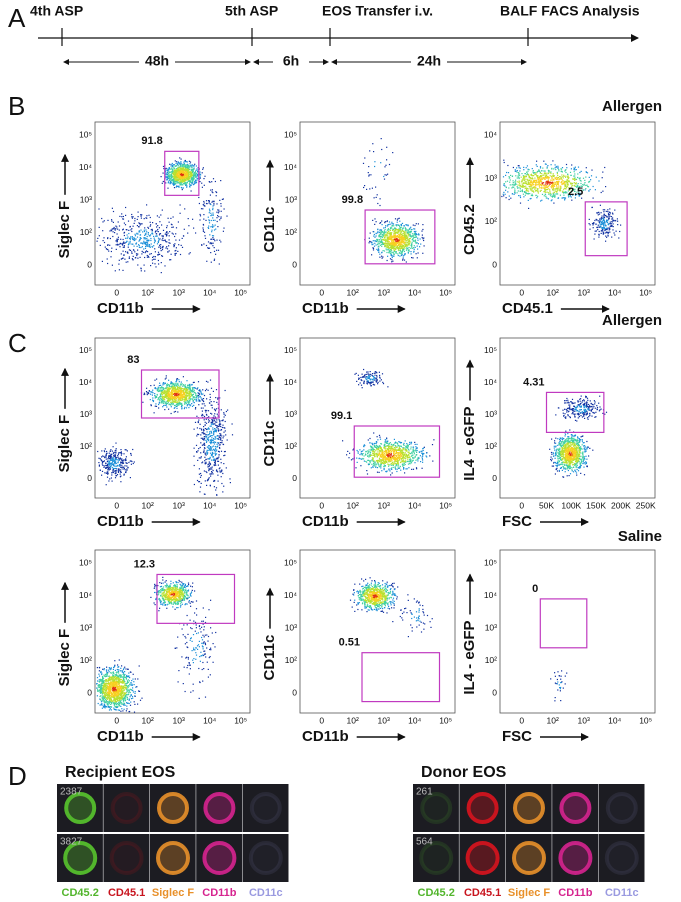 This screenshot has height=902, width=681. I want to click on interval-label: 48h, so click(157, 61).